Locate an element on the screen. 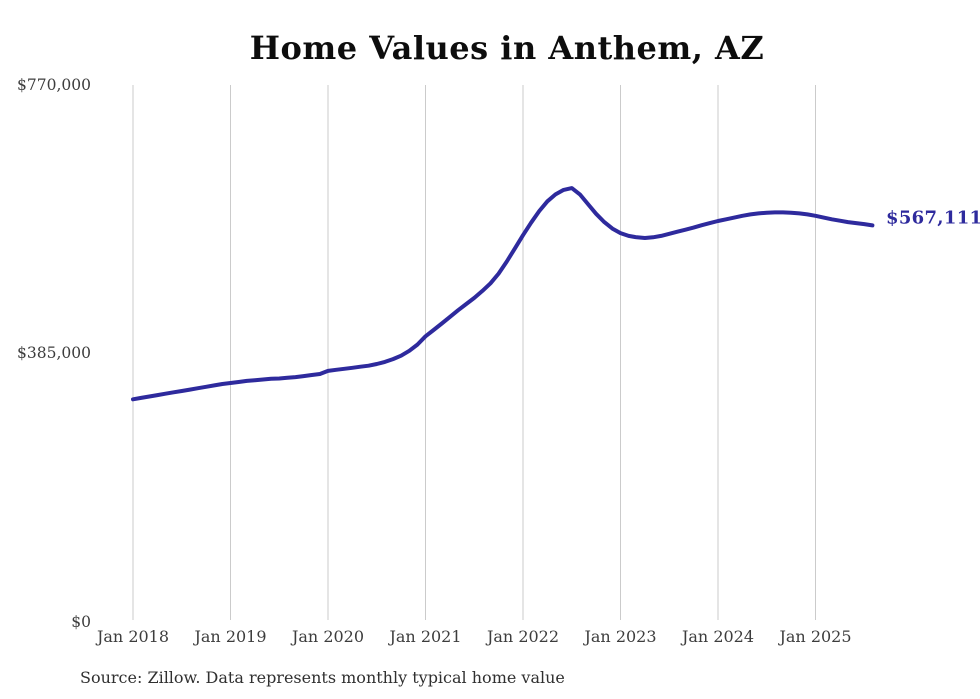 The height and width of the screenshot is (699, 980). y-axis-label-0: $0 is located at coordinates (81, 622).